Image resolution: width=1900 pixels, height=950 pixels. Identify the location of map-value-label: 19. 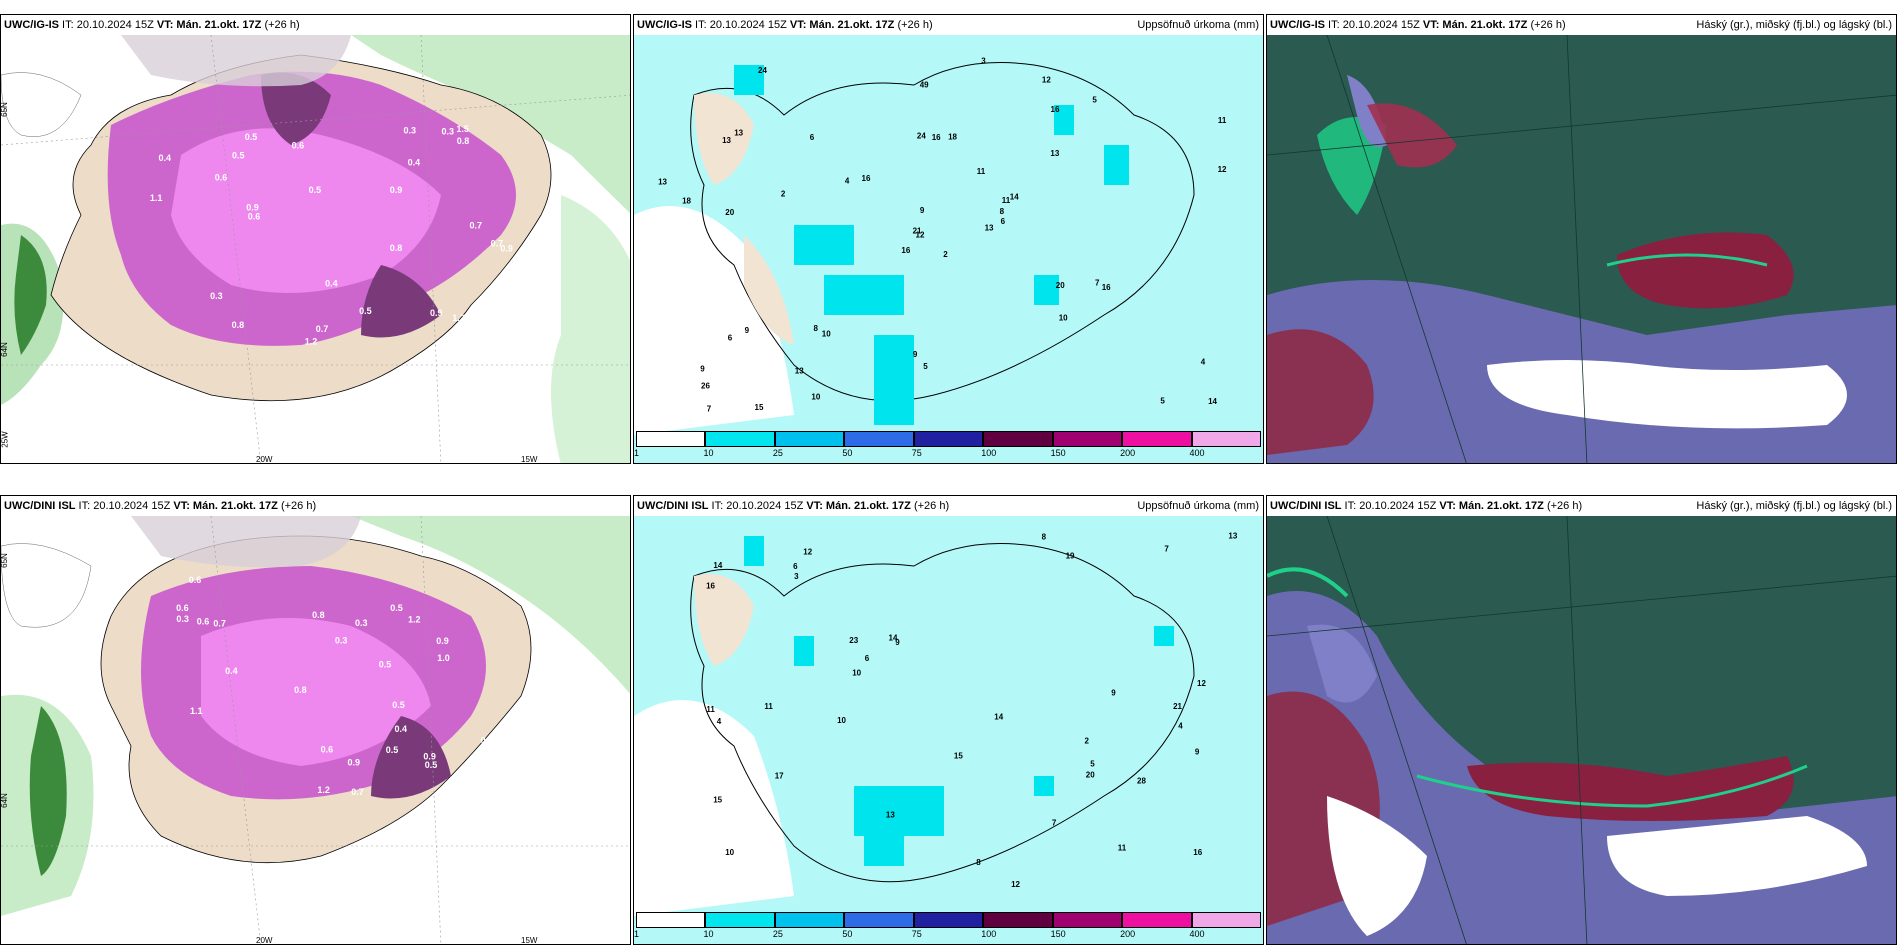
(1070, 555).